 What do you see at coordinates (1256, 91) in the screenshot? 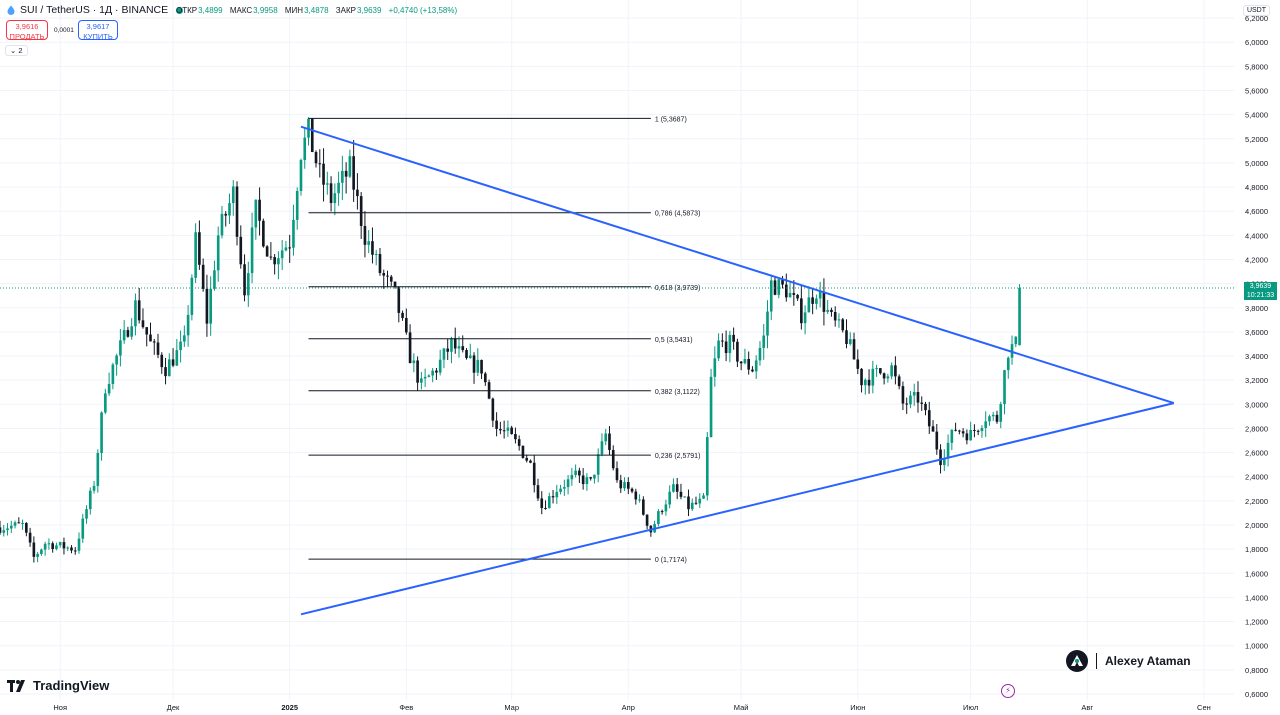
I see `price-tick-label: 5,6000` at bounding box center [1256, 91].